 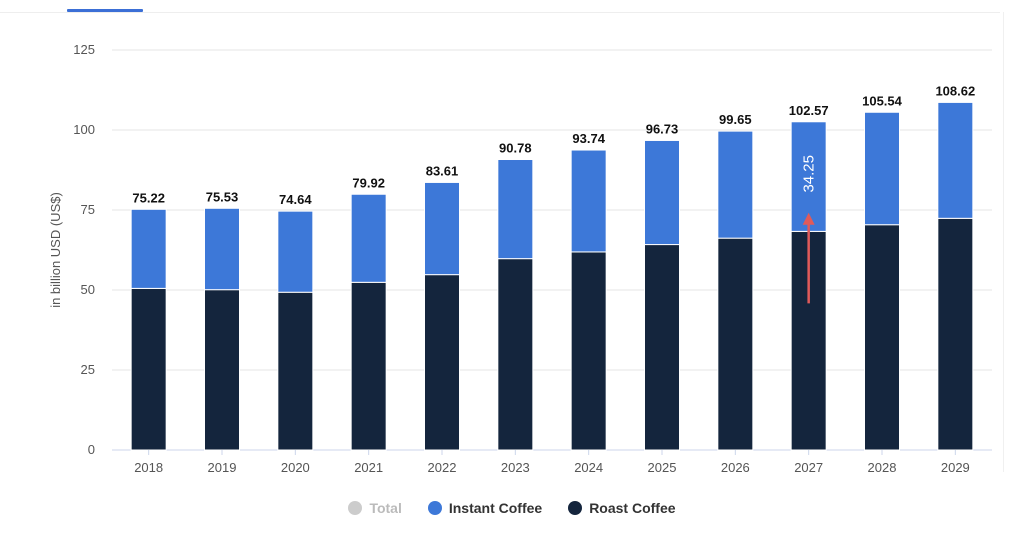 What do you see at coordinates (84, 129) in the screenshot?
I see `y-tick-label: 100` at bounding box center [84, 129].